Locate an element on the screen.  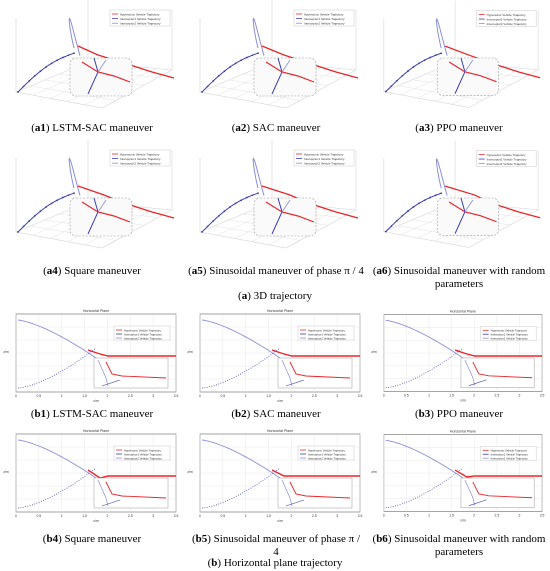
plot-title: Horizontal Plane is located at coordinates (280, 311).